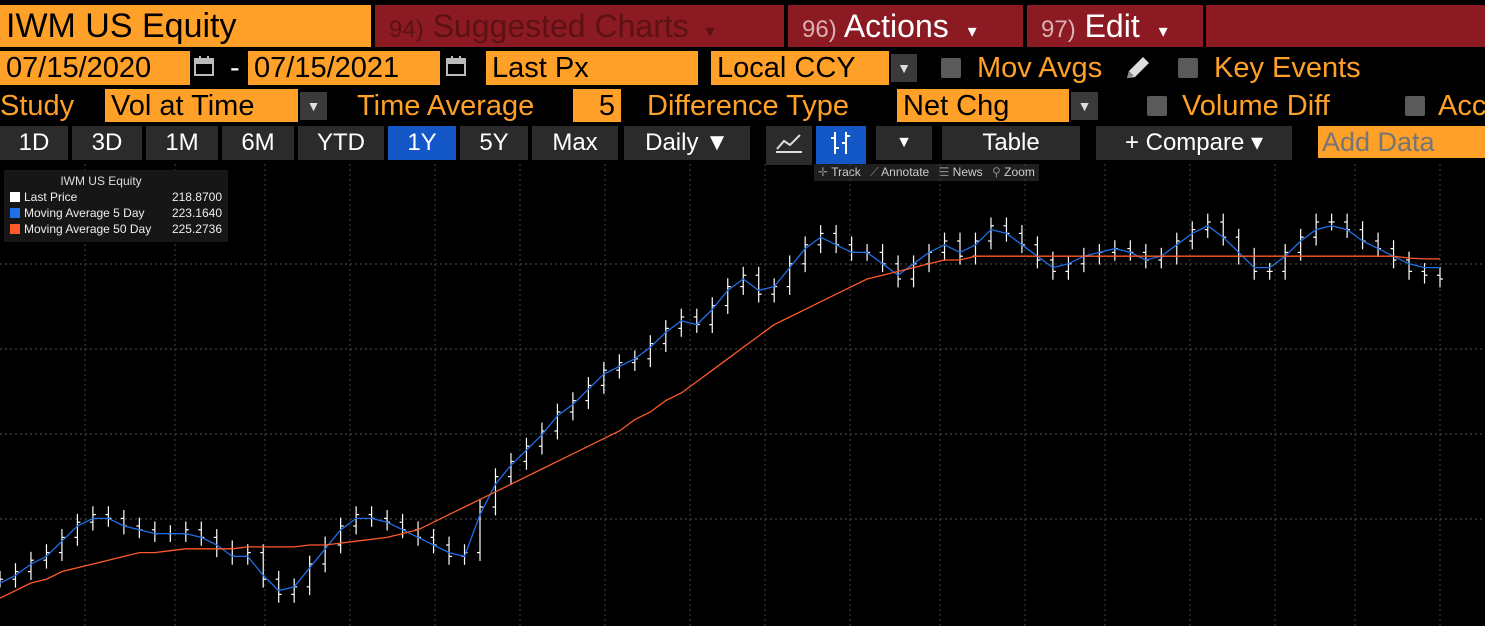 The height and width of the screenshot is (626, 1485). Describe the element at coordinates (116, 197) in the screenshot. I see `legend-row: Last Price 218.8700` at that location.